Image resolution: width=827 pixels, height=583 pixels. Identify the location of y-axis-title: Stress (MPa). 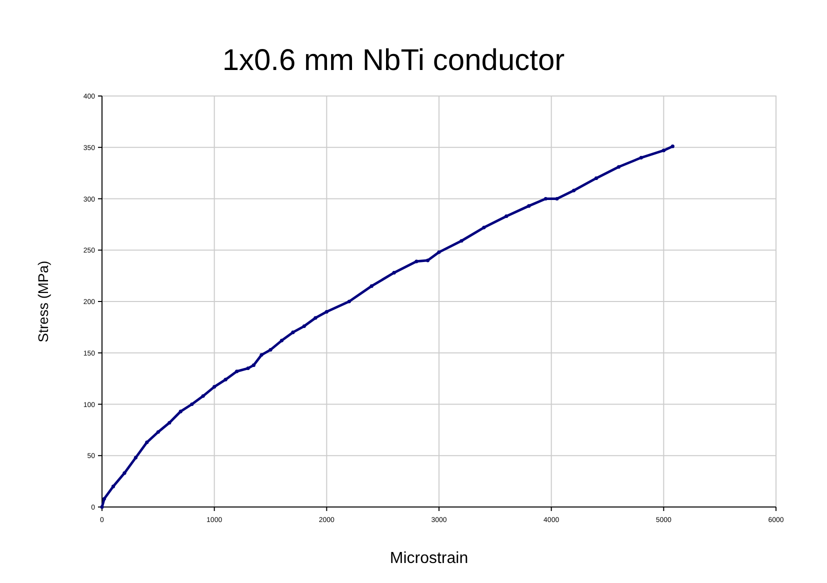
(43, 301).